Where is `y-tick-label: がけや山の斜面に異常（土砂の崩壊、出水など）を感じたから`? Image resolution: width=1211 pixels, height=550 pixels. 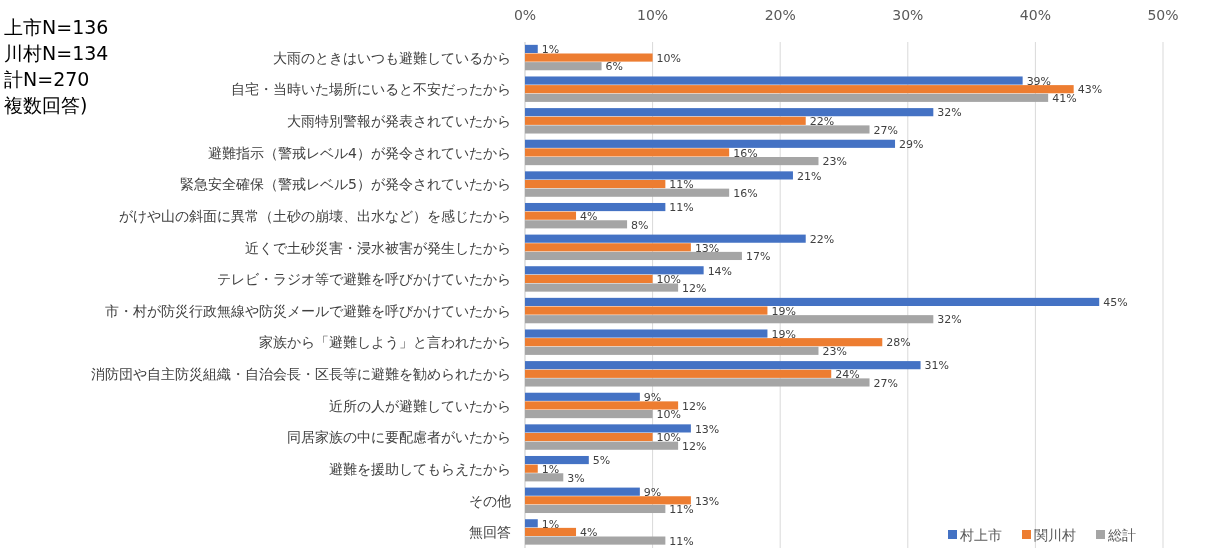
y-tick-label: がけや山の斜面に異常（土砂の崩壊、出水など）を感じたから is located at coordinates (315, 215).